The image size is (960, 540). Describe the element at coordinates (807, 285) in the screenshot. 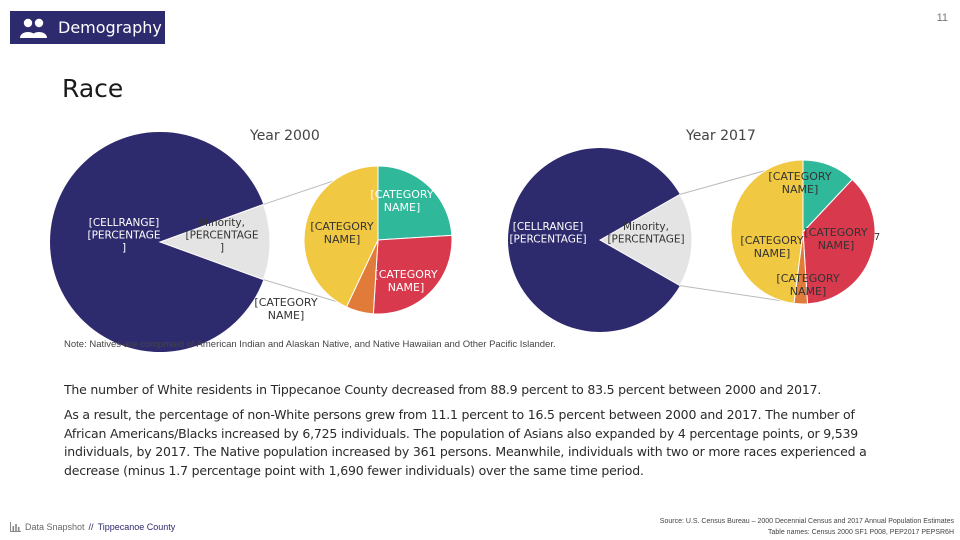

I see `pie-1-breakdown-label-1: [CATEGORY NAME]` at that location.